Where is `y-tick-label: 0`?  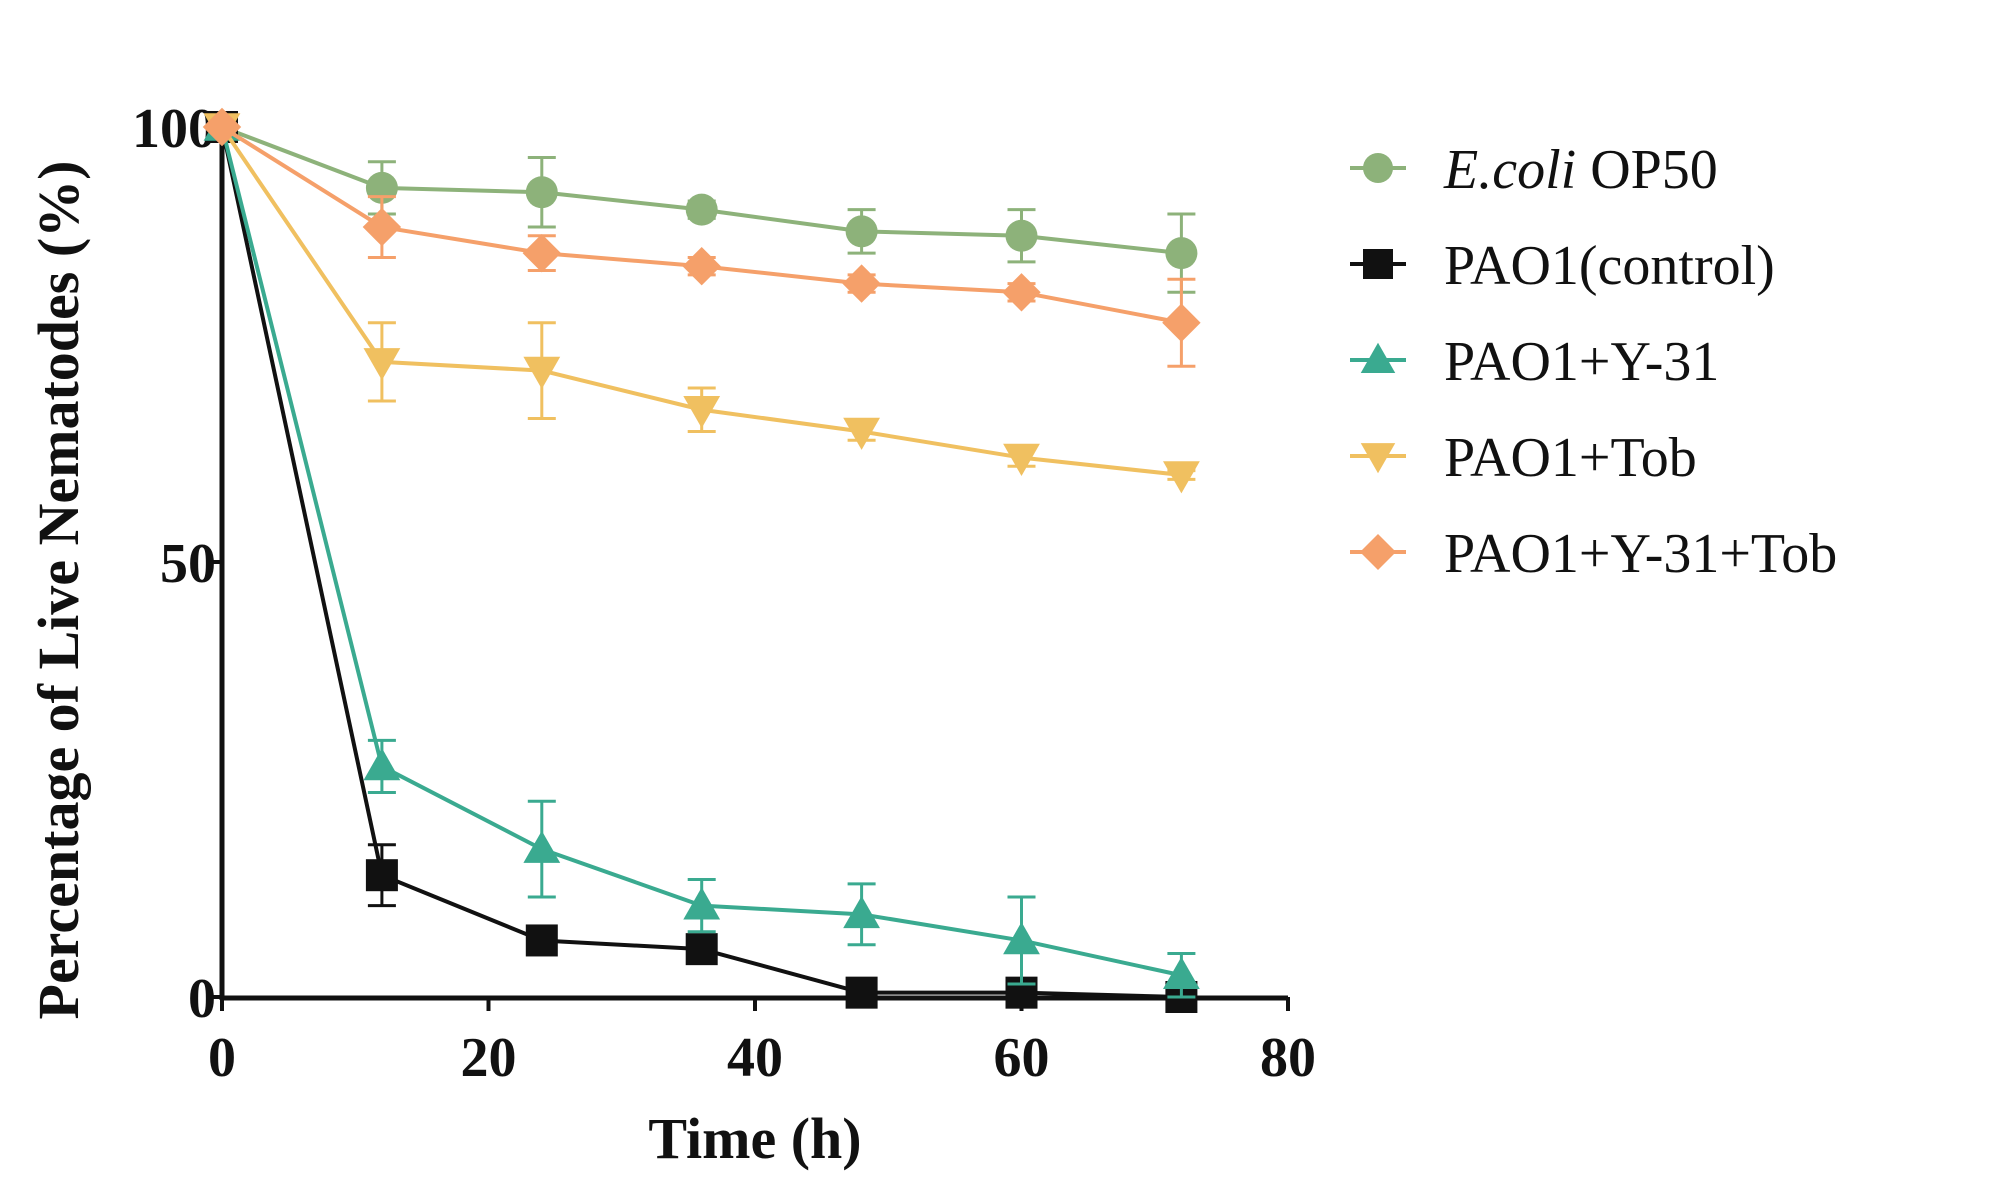 y-tick-label: 0 is located at coordinates (202, 999).